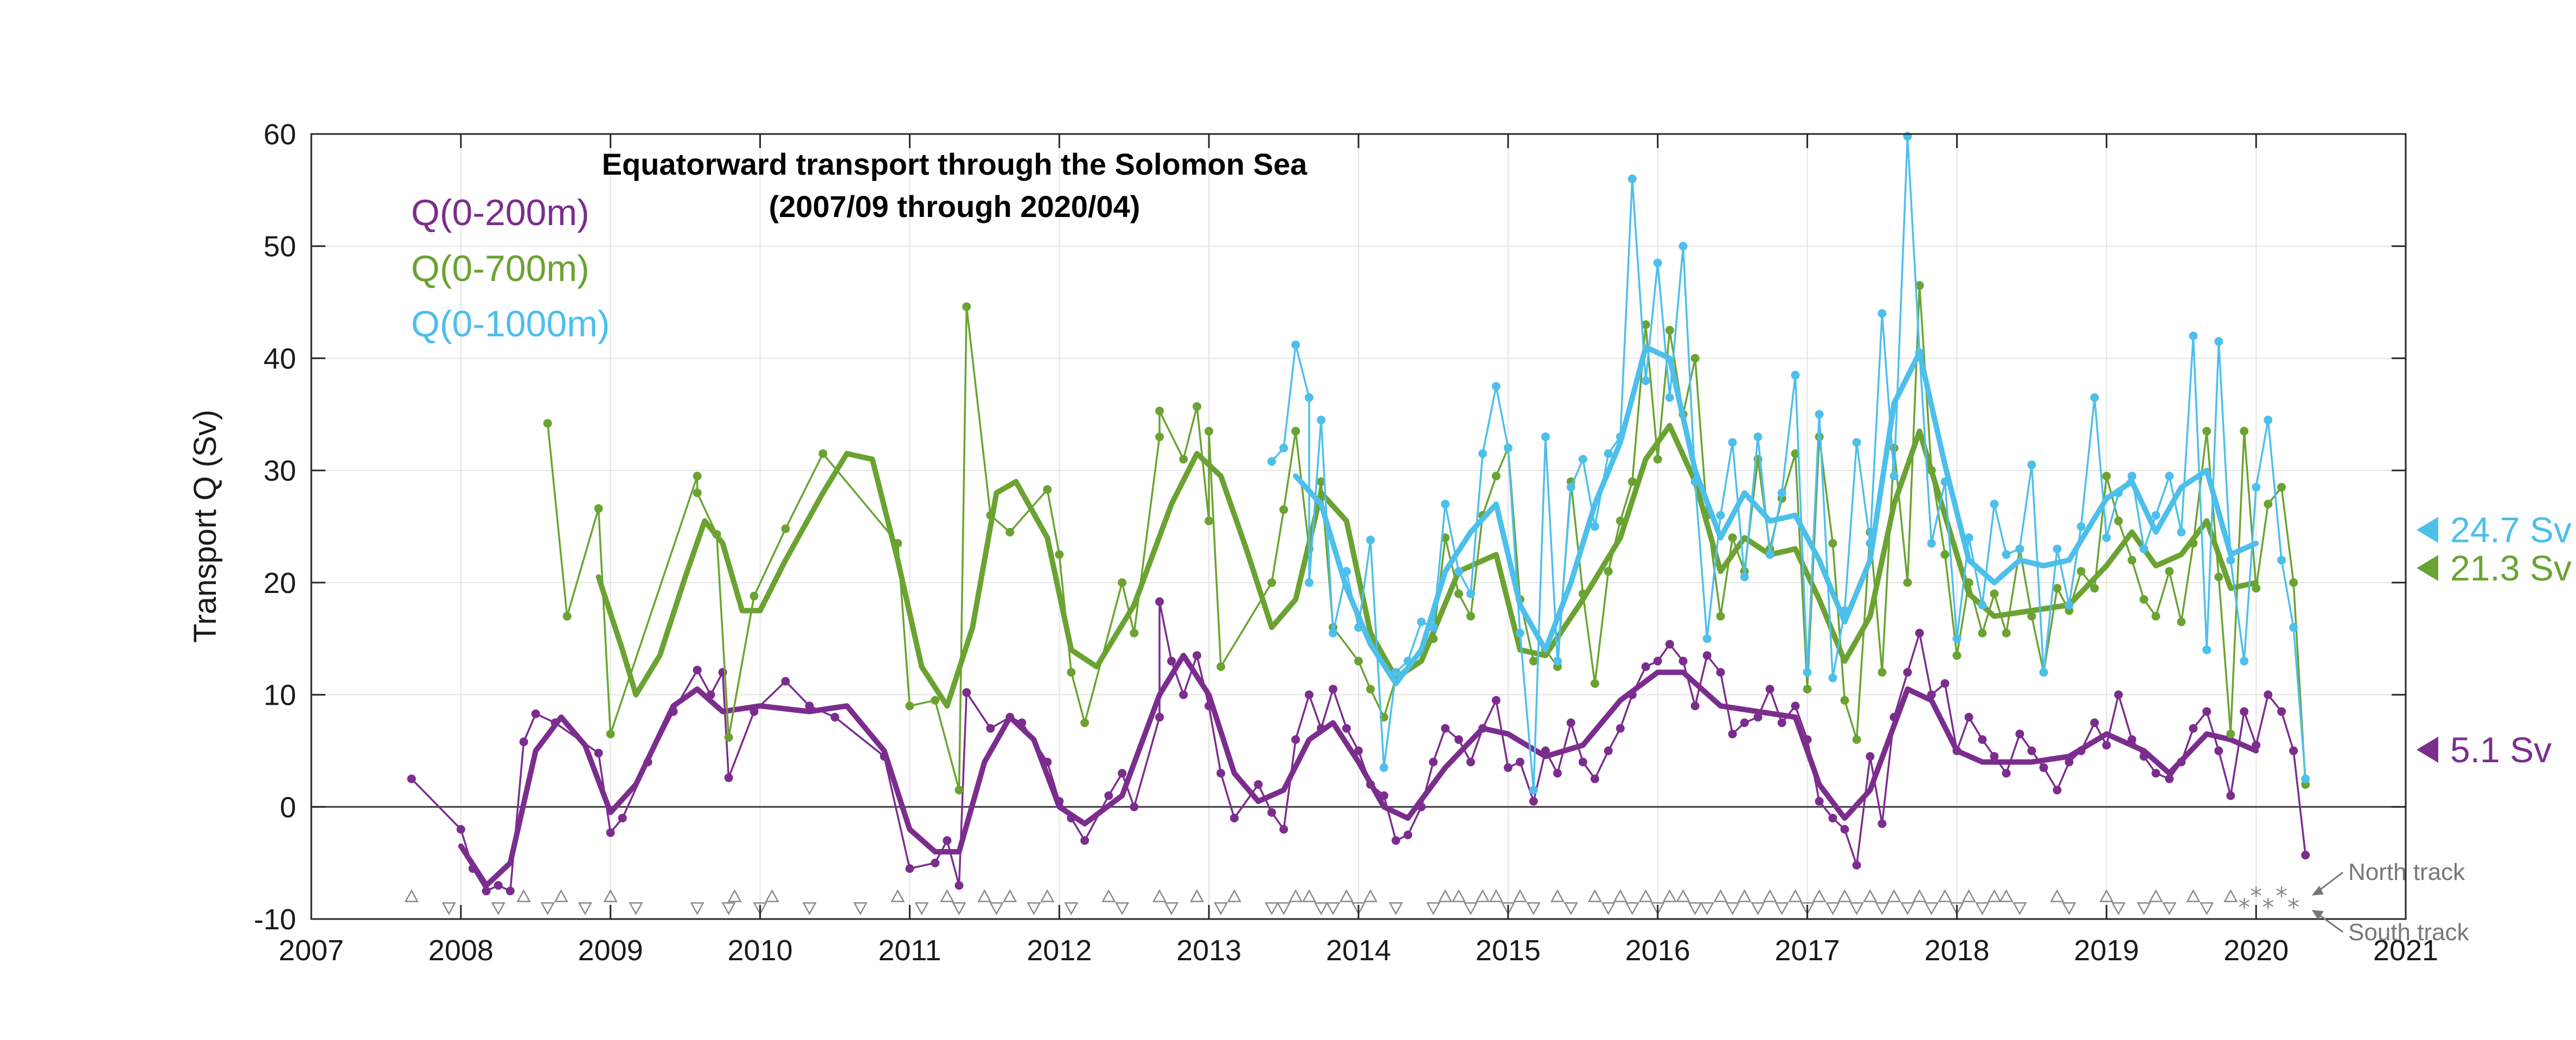 The height and width of the screenshot is (1040, 2576). What do you see at coordinates (280, 358) in the screenshot?
I see `y-tick-label: 40` at bounding box center [280, 358].